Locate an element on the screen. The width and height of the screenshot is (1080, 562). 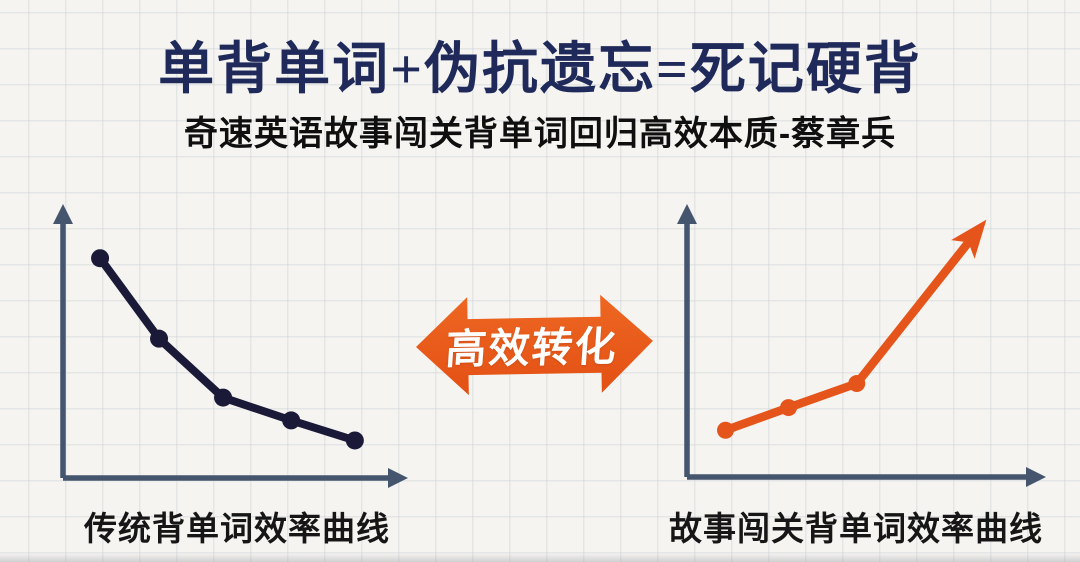
bottom-edge-shadow is located at coordinates (540, 557).